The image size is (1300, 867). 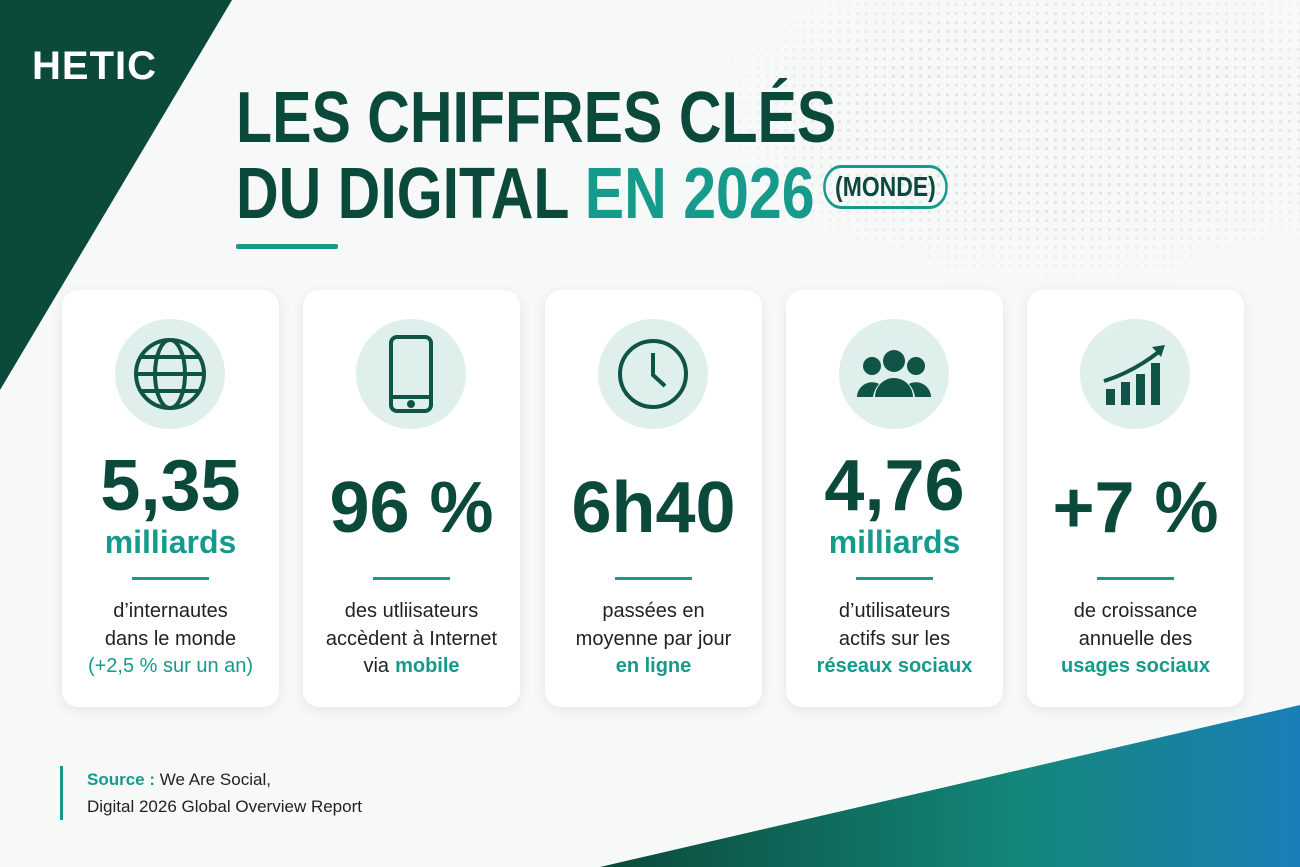 I want to click on brand: HETIC, so click(x=94, y=66).